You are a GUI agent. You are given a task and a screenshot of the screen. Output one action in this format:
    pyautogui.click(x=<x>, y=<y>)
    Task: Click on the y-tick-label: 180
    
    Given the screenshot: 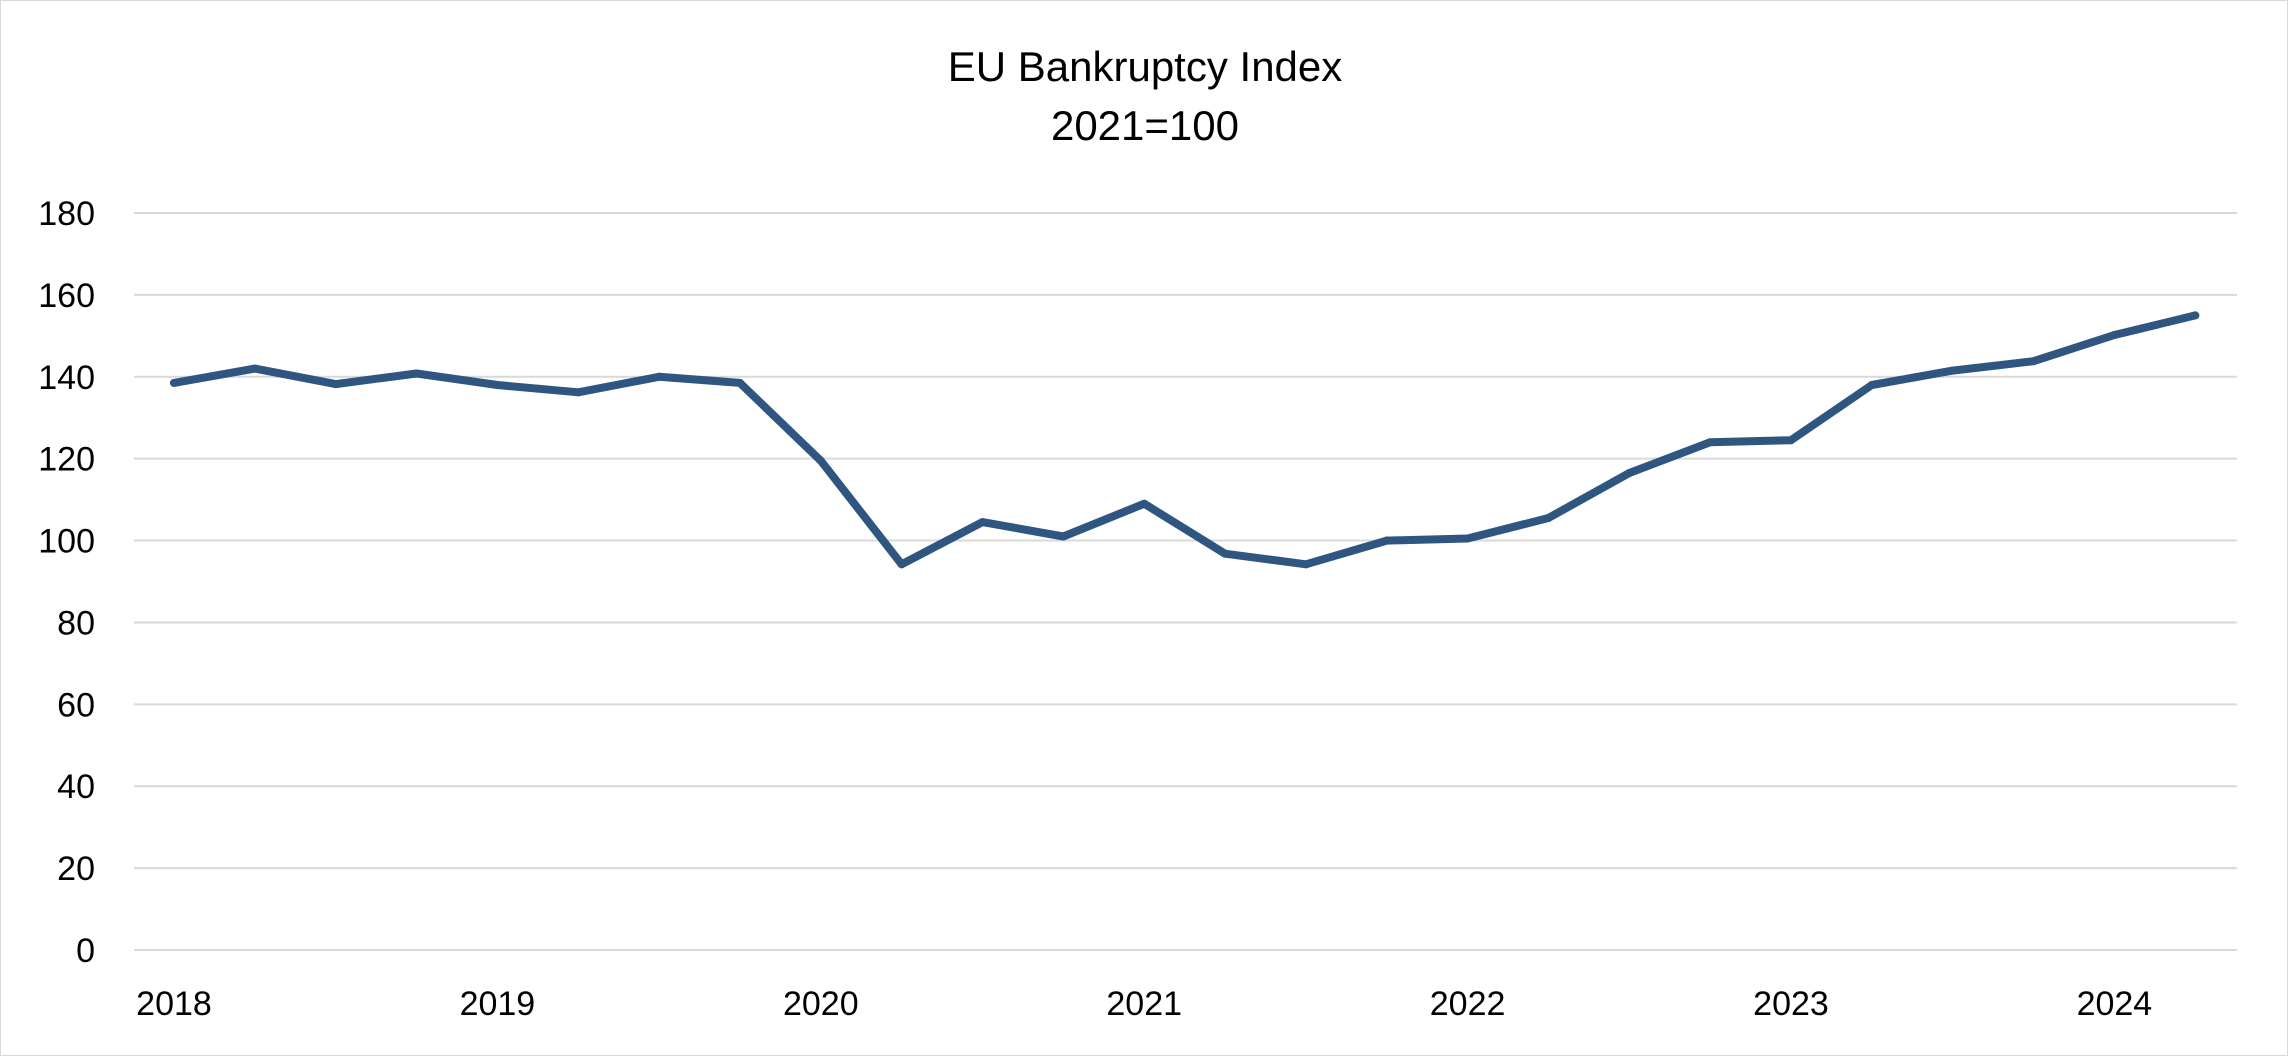 What is the action you would take?
    pyautogui.click(x=66, y=214)
    